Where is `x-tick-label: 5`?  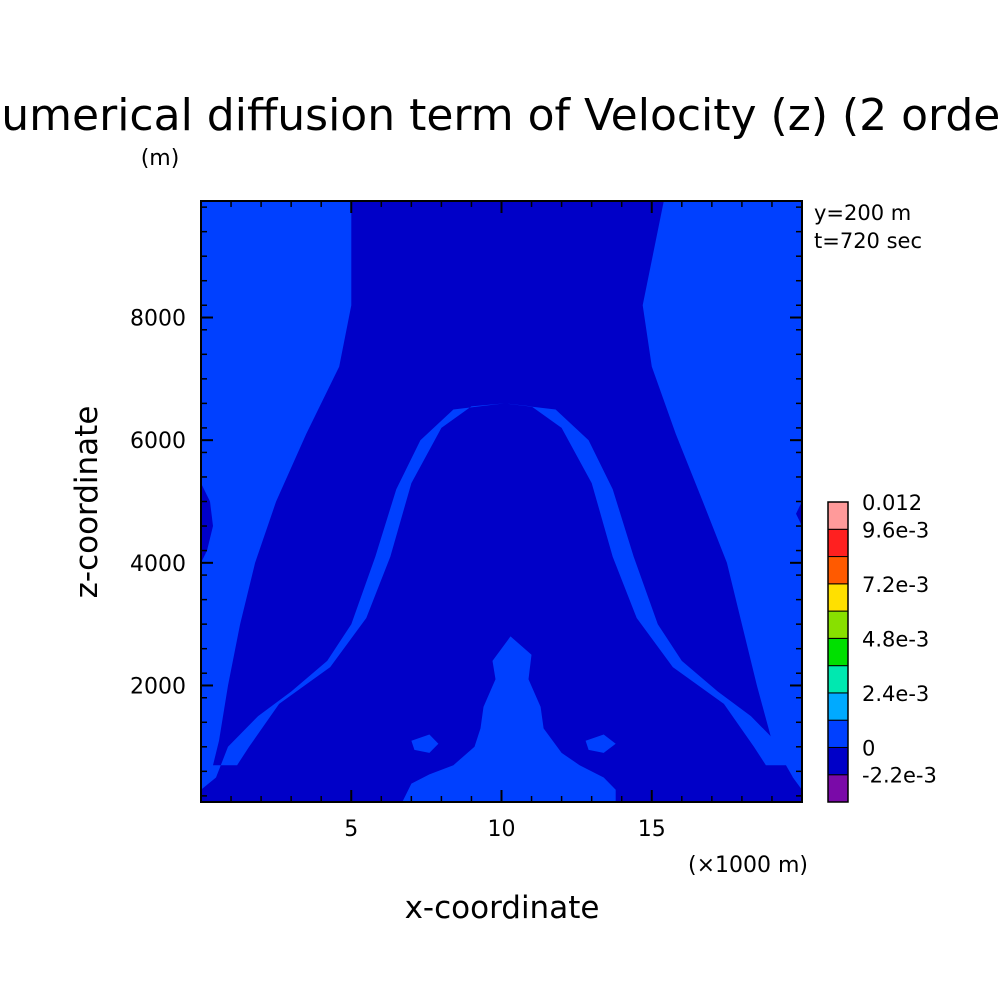
x-tick-label: 5 is located at coordinates (351, 829).